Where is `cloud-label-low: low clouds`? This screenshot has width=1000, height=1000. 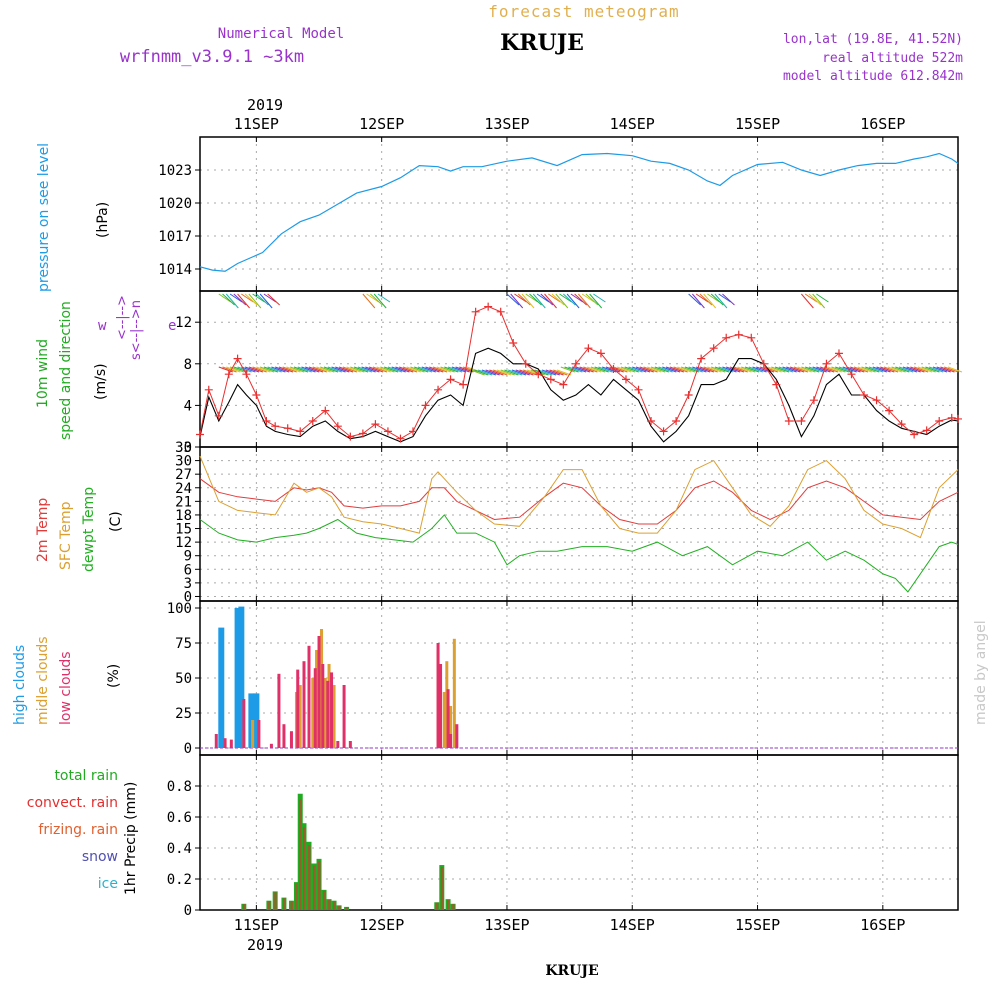
cloud-label-low: low clouds is located at coordinates (66, 688).